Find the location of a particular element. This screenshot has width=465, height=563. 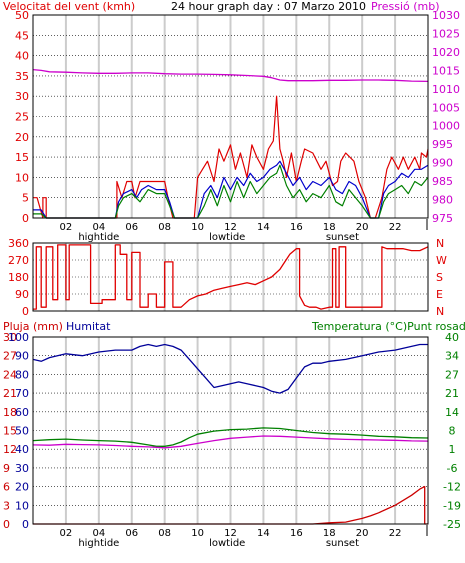

rain-axis-title: Pluja (mm) is located at coordinates (33, 326).